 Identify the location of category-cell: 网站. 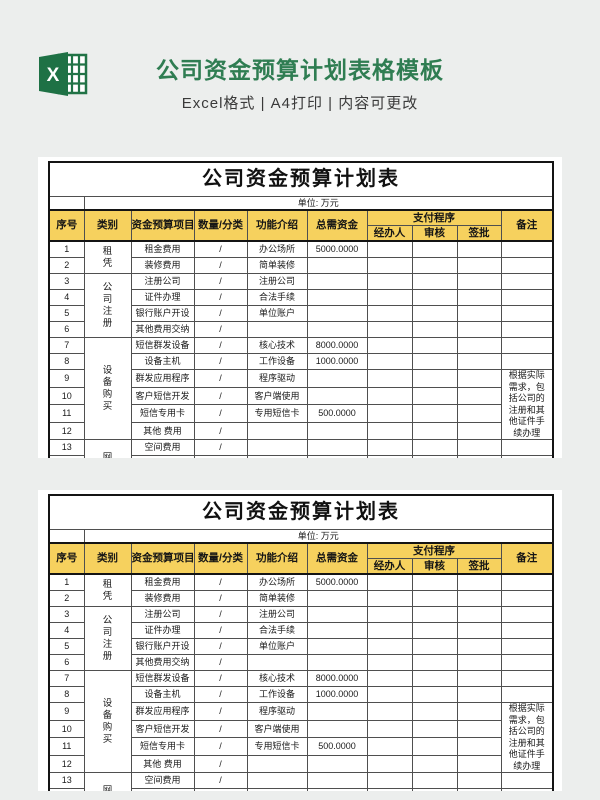
(107, 781).